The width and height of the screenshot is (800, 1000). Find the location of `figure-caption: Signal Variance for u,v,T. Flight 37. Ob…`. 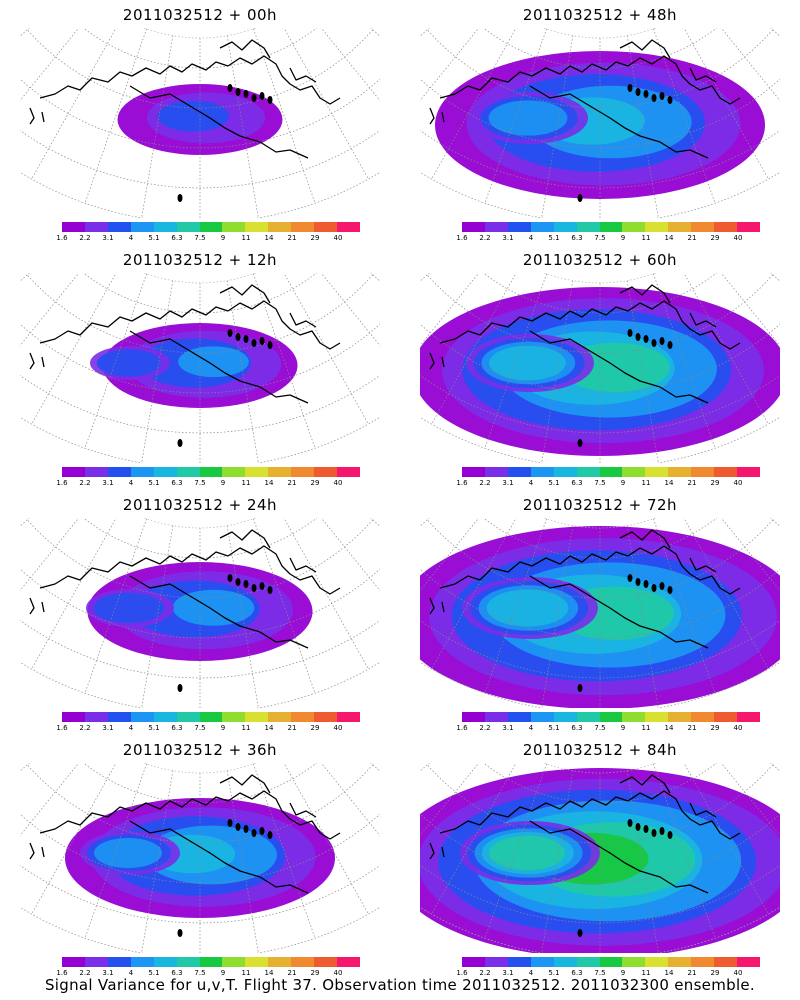

figure-caption: Signal Variance for u,v,T. Flight 37. Ob… is located at coordinates (400, 985).